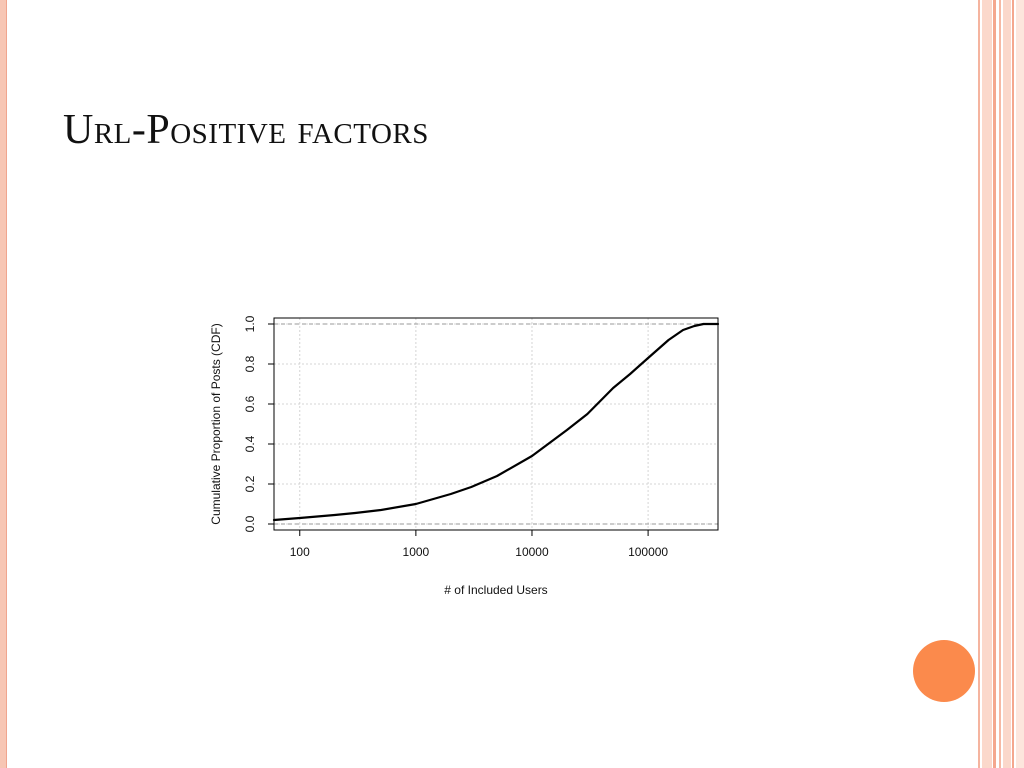 This screenshot has width=1024, height=768. I want to click on x-axis-ticks: 100 1000 10000 100000, so click(479, 544).